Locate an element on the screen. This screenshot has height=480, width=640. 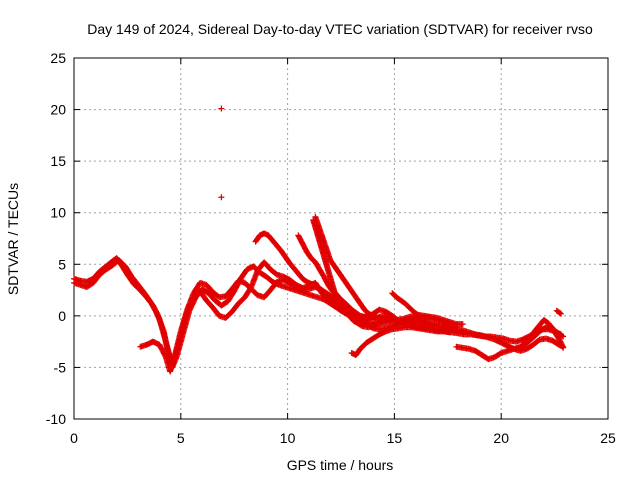
x-tick-label: 5 is located at coordinates (181, 438).